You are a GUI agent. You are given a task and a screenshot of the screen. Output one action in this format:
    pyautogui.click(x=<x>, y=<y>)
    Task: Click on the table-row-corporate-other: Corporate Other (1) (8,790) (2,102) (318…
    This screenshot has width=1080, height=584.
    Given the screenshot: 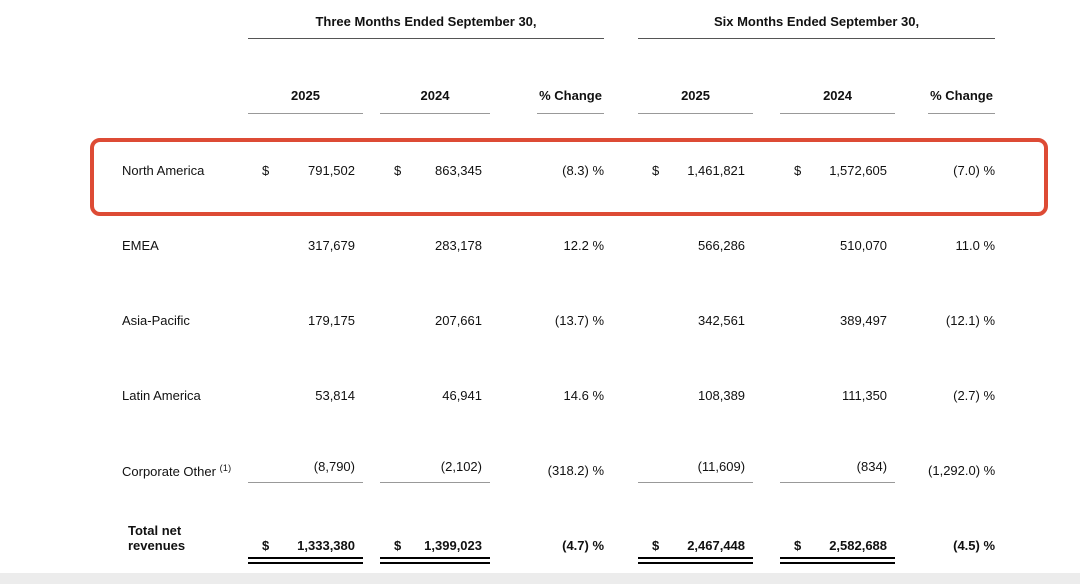 What is the action you would take?
    pyautogui.click(x=558, y=470)
    